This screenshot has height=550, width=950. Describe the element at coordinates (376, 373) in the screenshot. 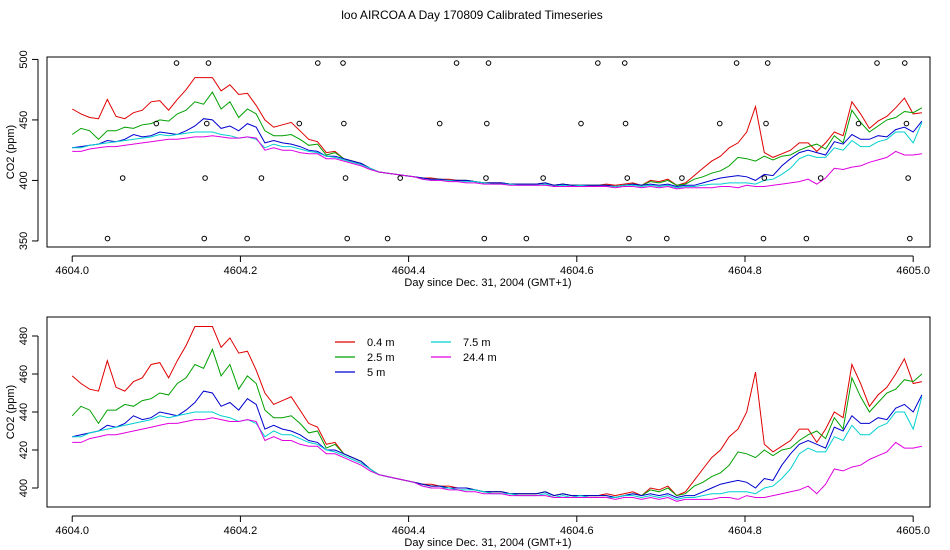

I see `legend-label: 5 m` at that location.